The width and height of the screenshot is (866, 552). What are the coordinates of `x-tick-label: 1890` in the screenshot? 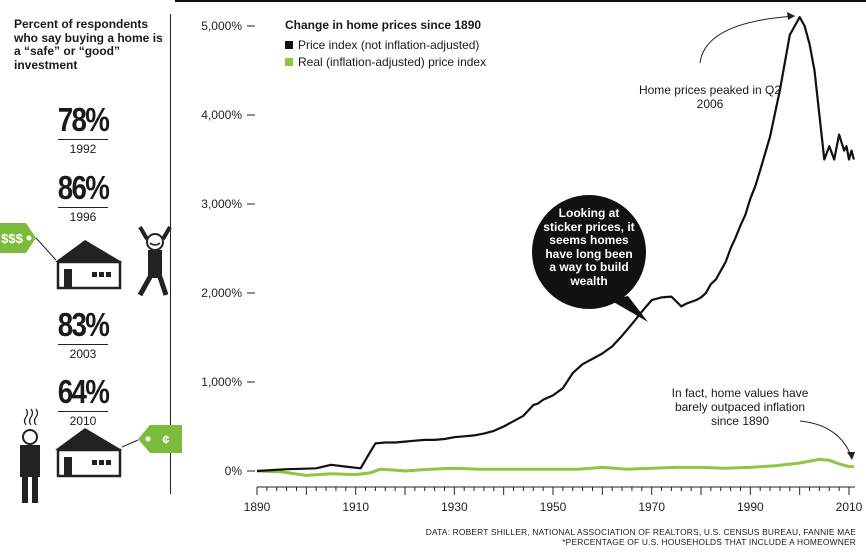 It's located at (257, 507).